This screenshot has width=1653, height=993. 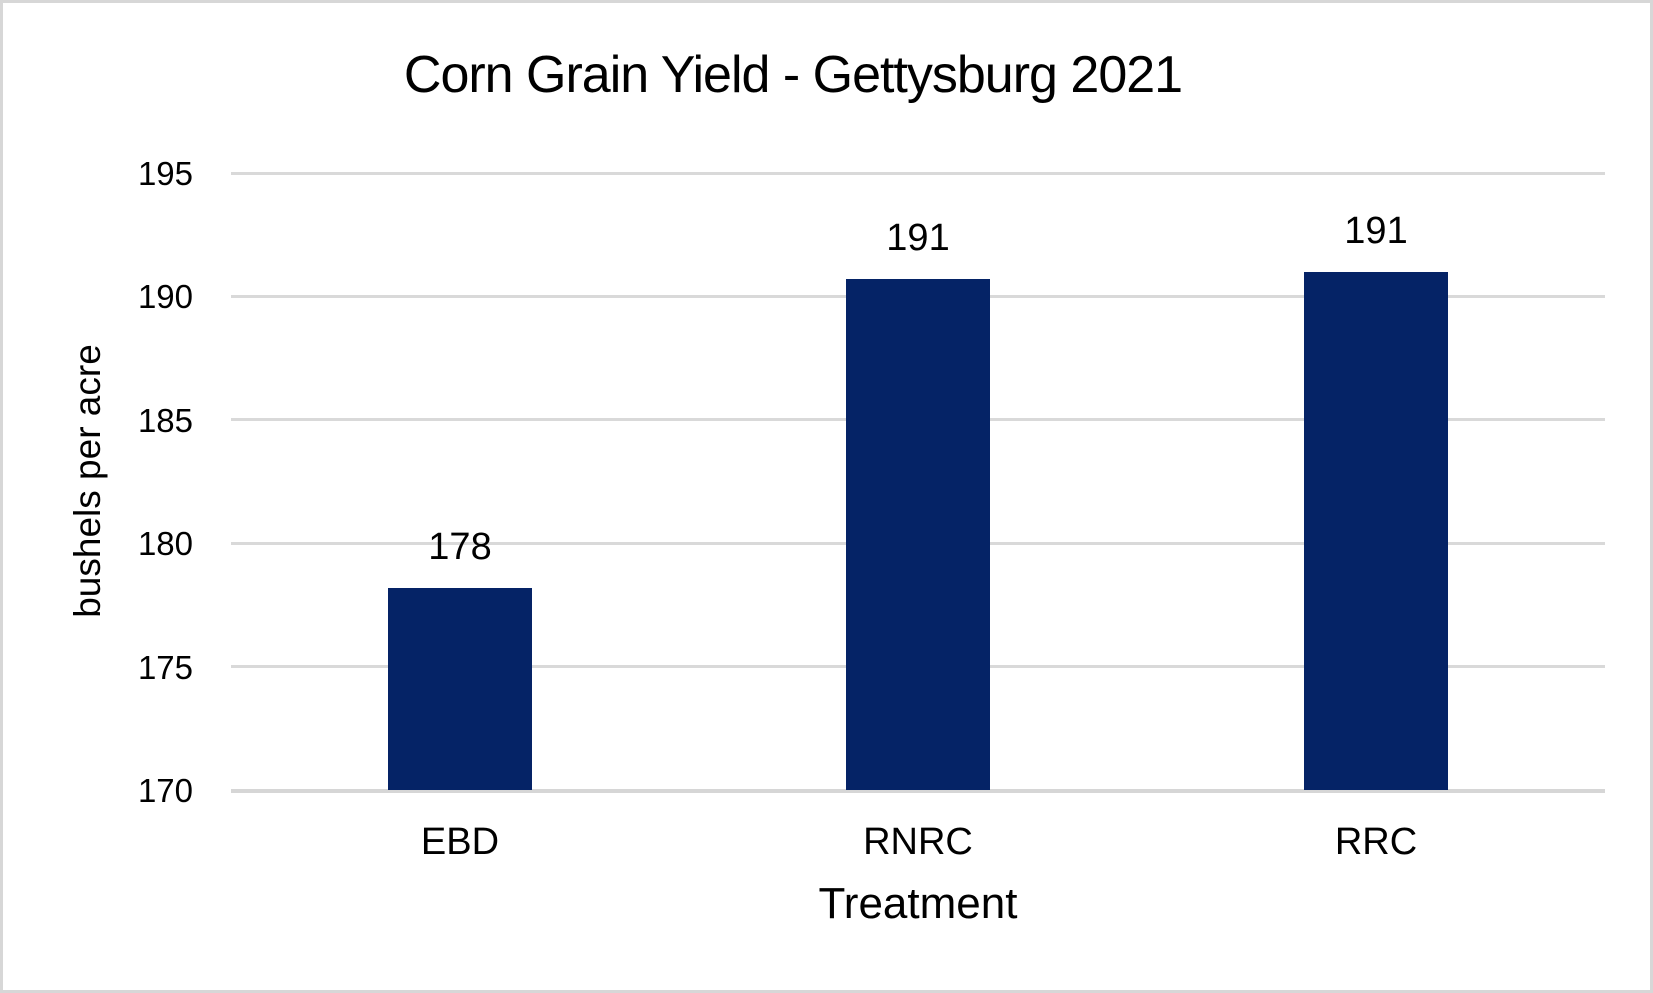 What do you see at coordinates (165, 297) in the screenshot?
I see `y-tick-label: 190` at bounding box center [165, 297].